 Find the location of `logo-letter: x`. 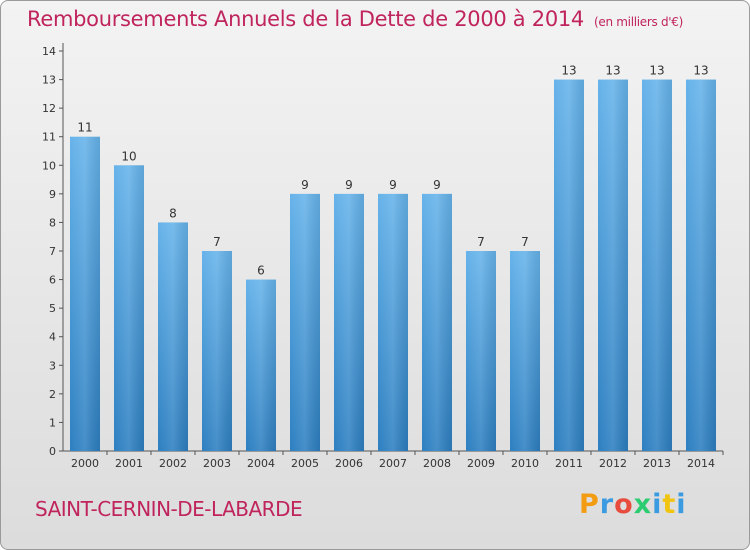

logo-letter: x is located at coordinates (643, 504).